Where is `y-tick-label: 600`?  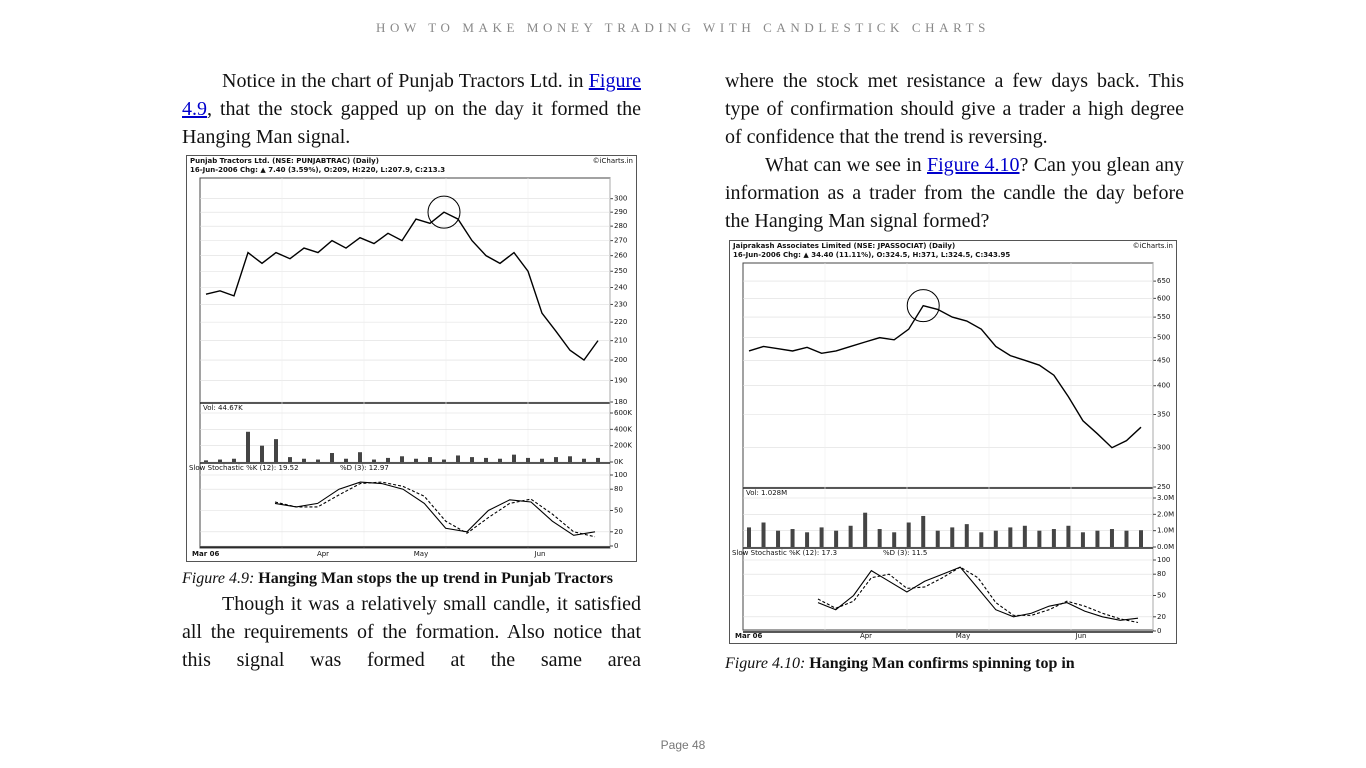 y-tick-label: 600 is located at coordinates (1163, 298).